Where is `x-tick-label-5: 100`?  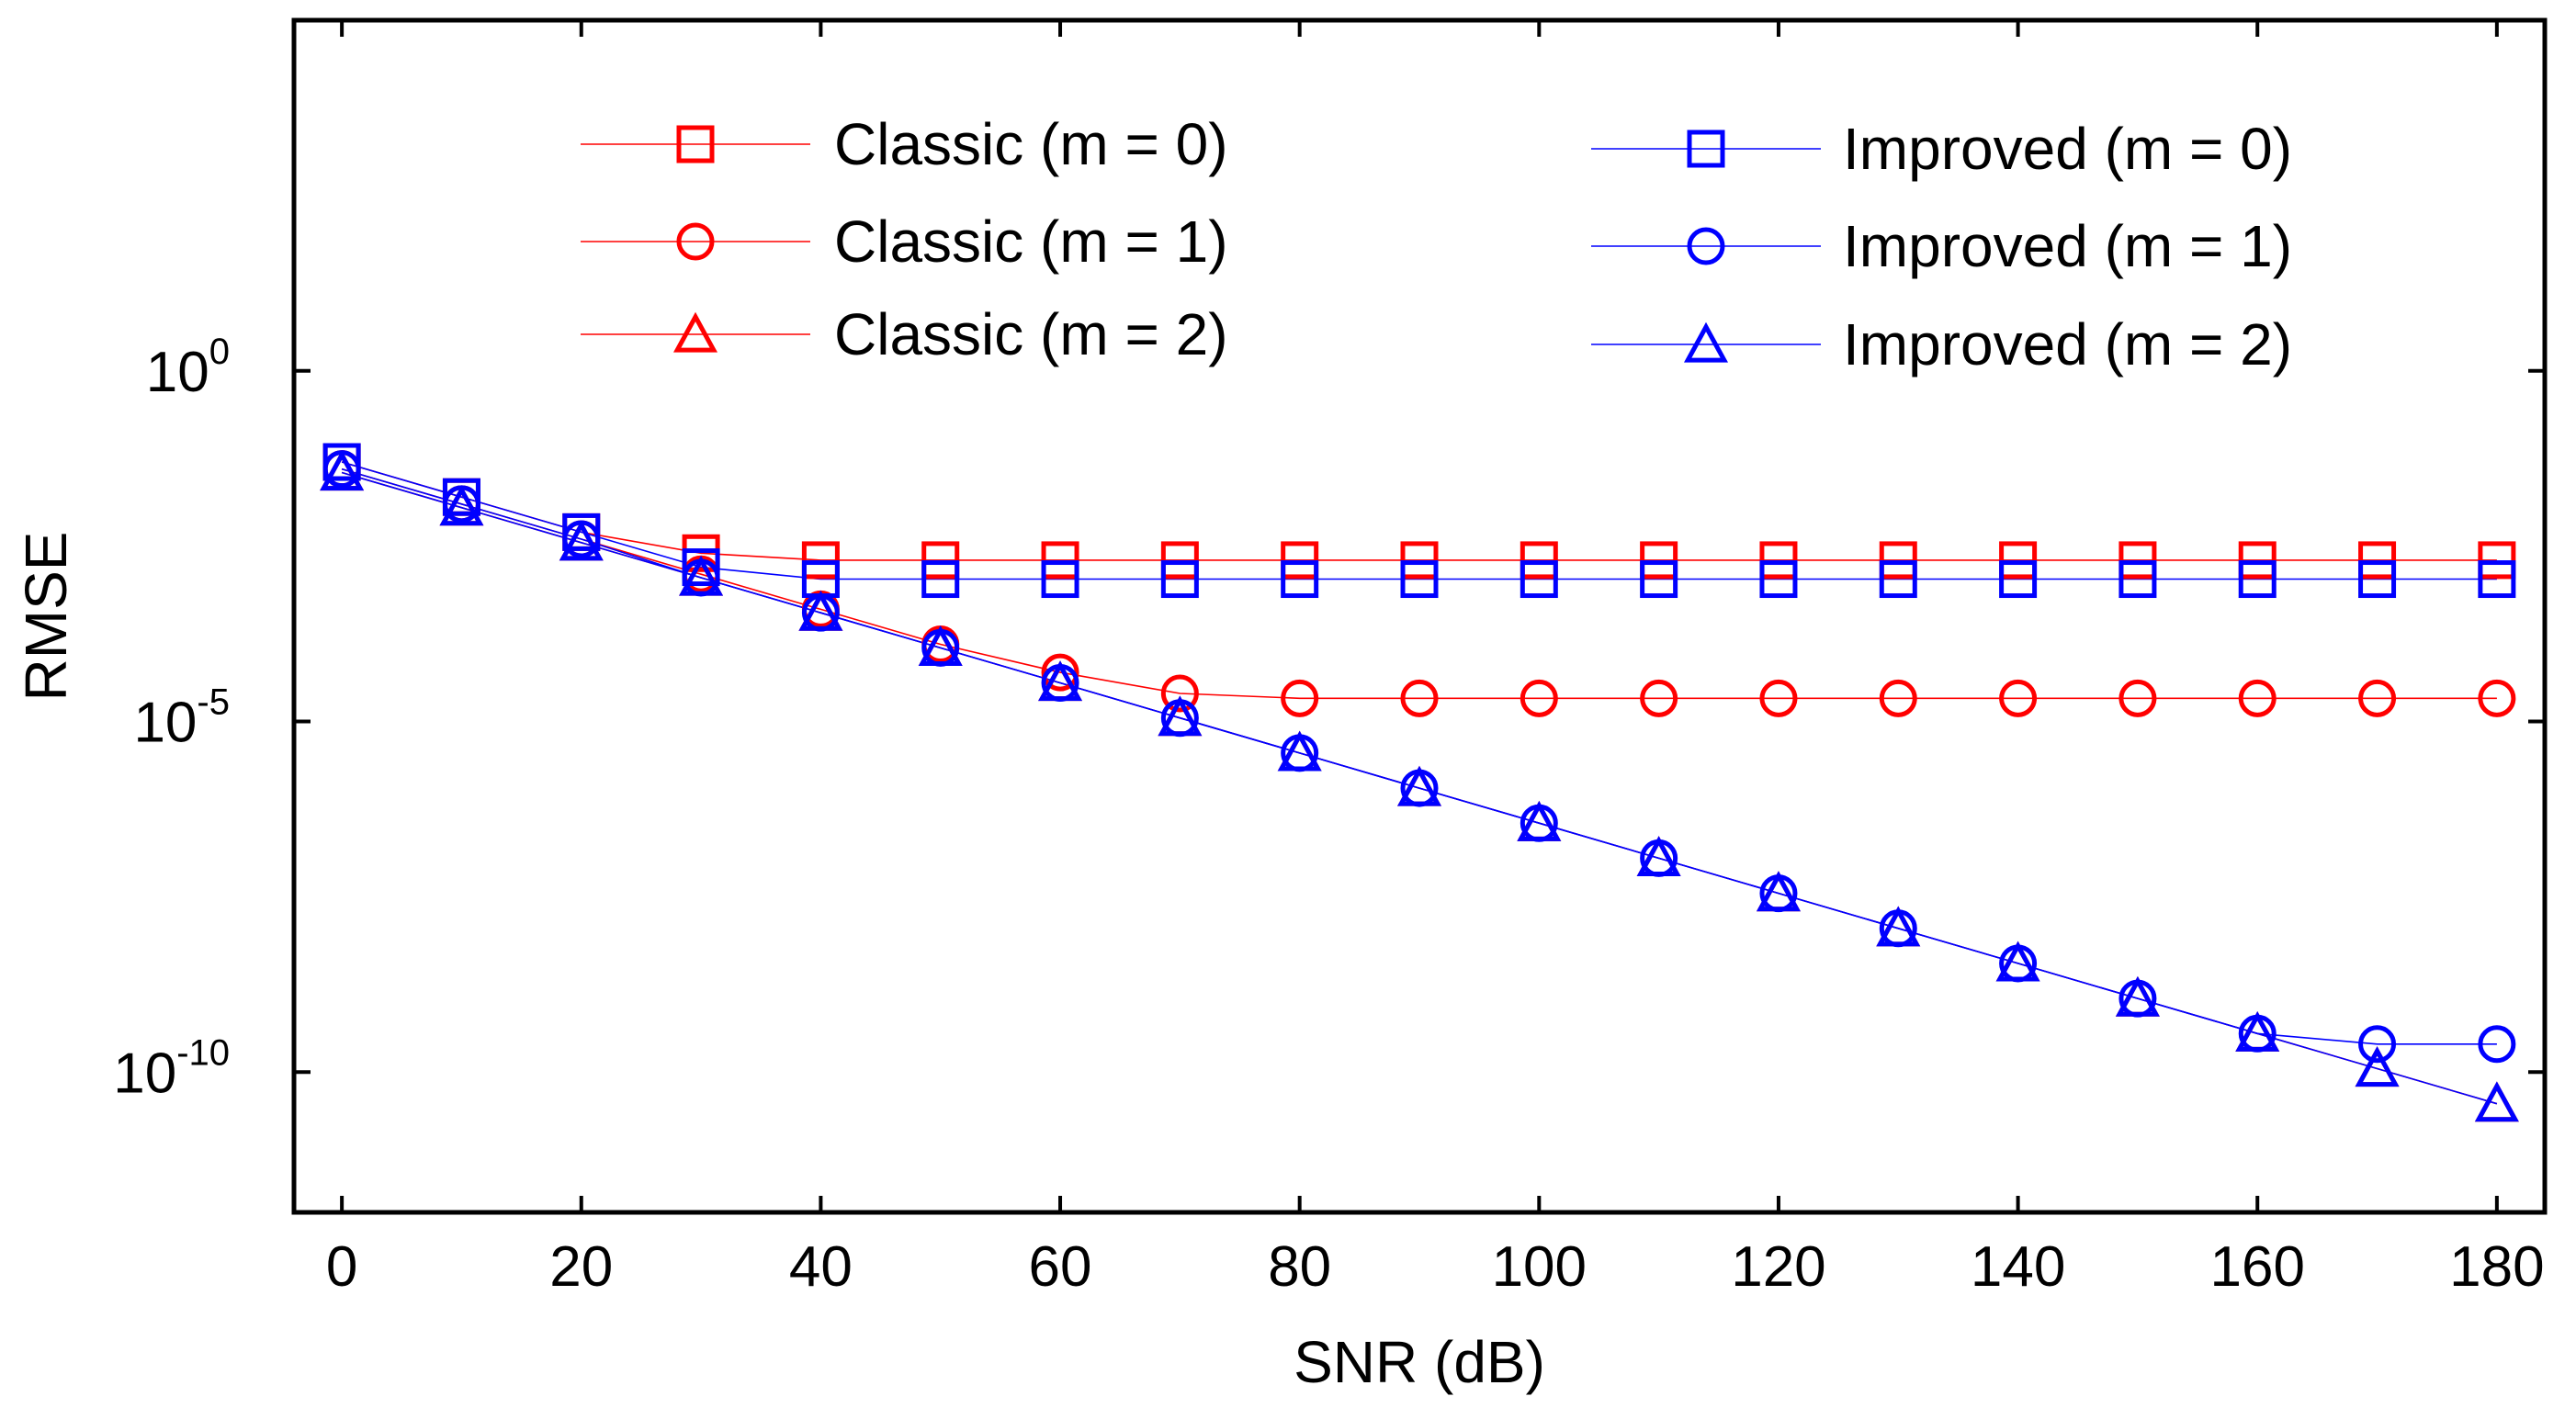 x-tick-label-5: 100 is located at coordinates (1539, 1267).